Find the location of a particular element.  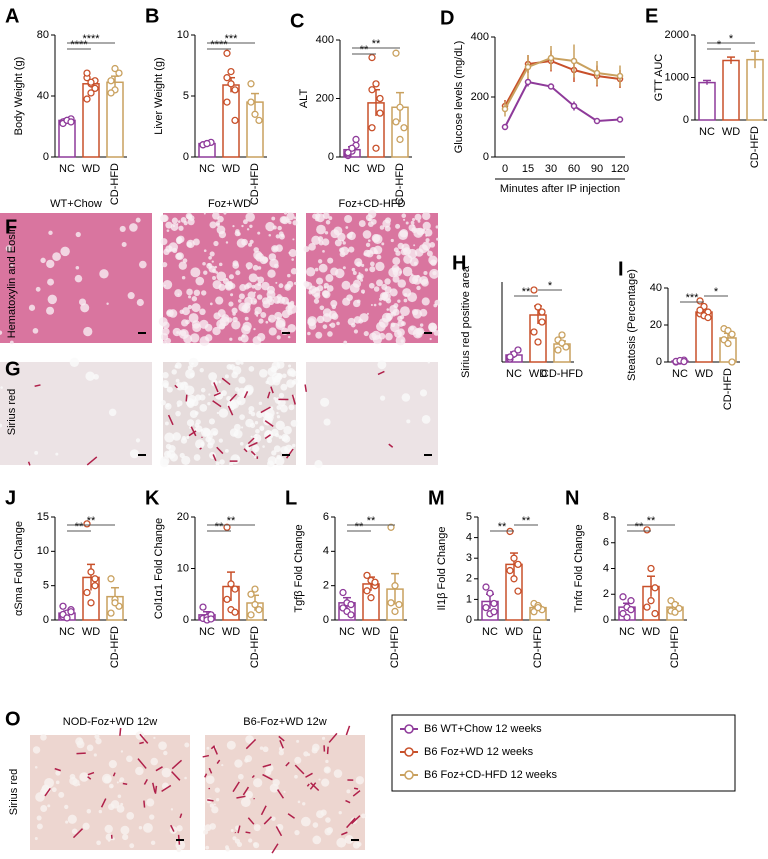

row-label: Hematoxylin and Eosin is located at coordinates (12, 282).